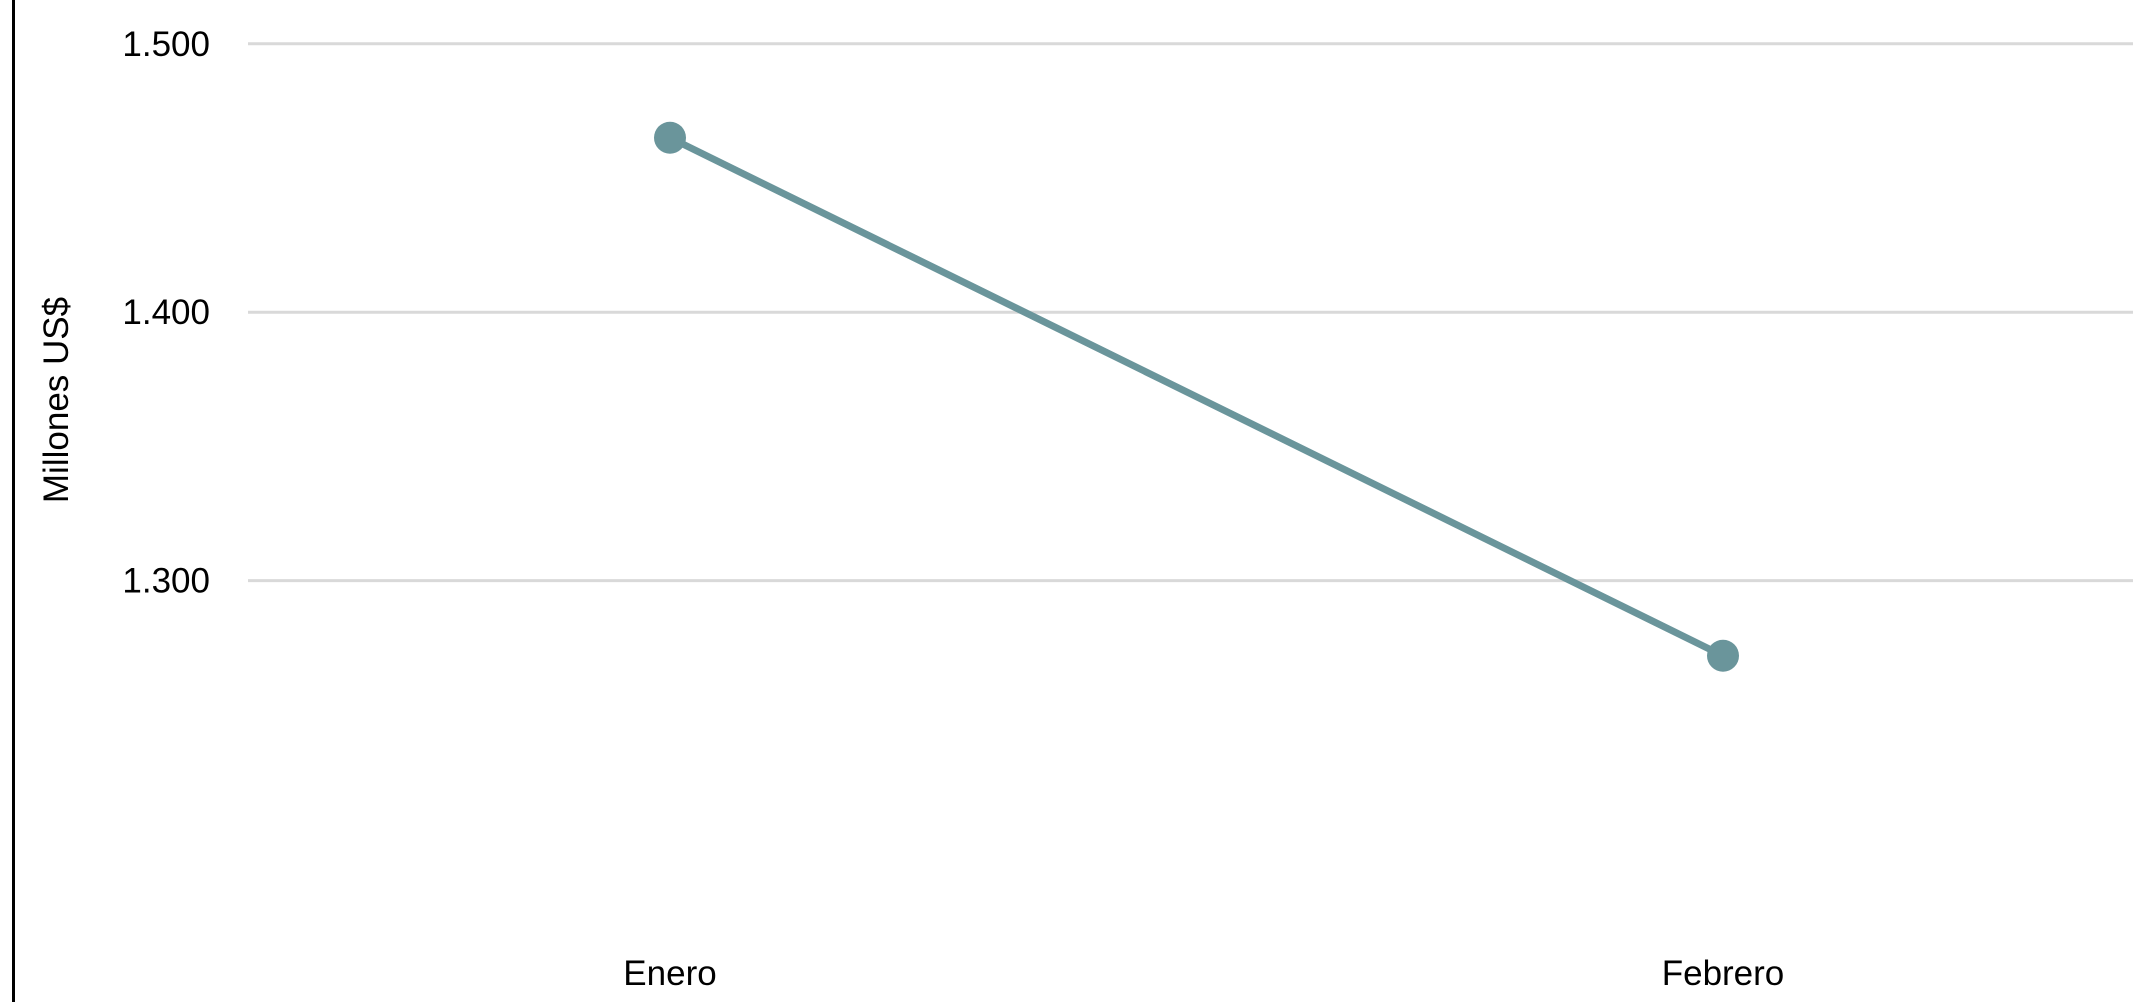 This screenshot has height=1007, width=2133. Describe the element at coordinates (669, 973) in the screenshot. I see `x-category-label: Enero` at that location.